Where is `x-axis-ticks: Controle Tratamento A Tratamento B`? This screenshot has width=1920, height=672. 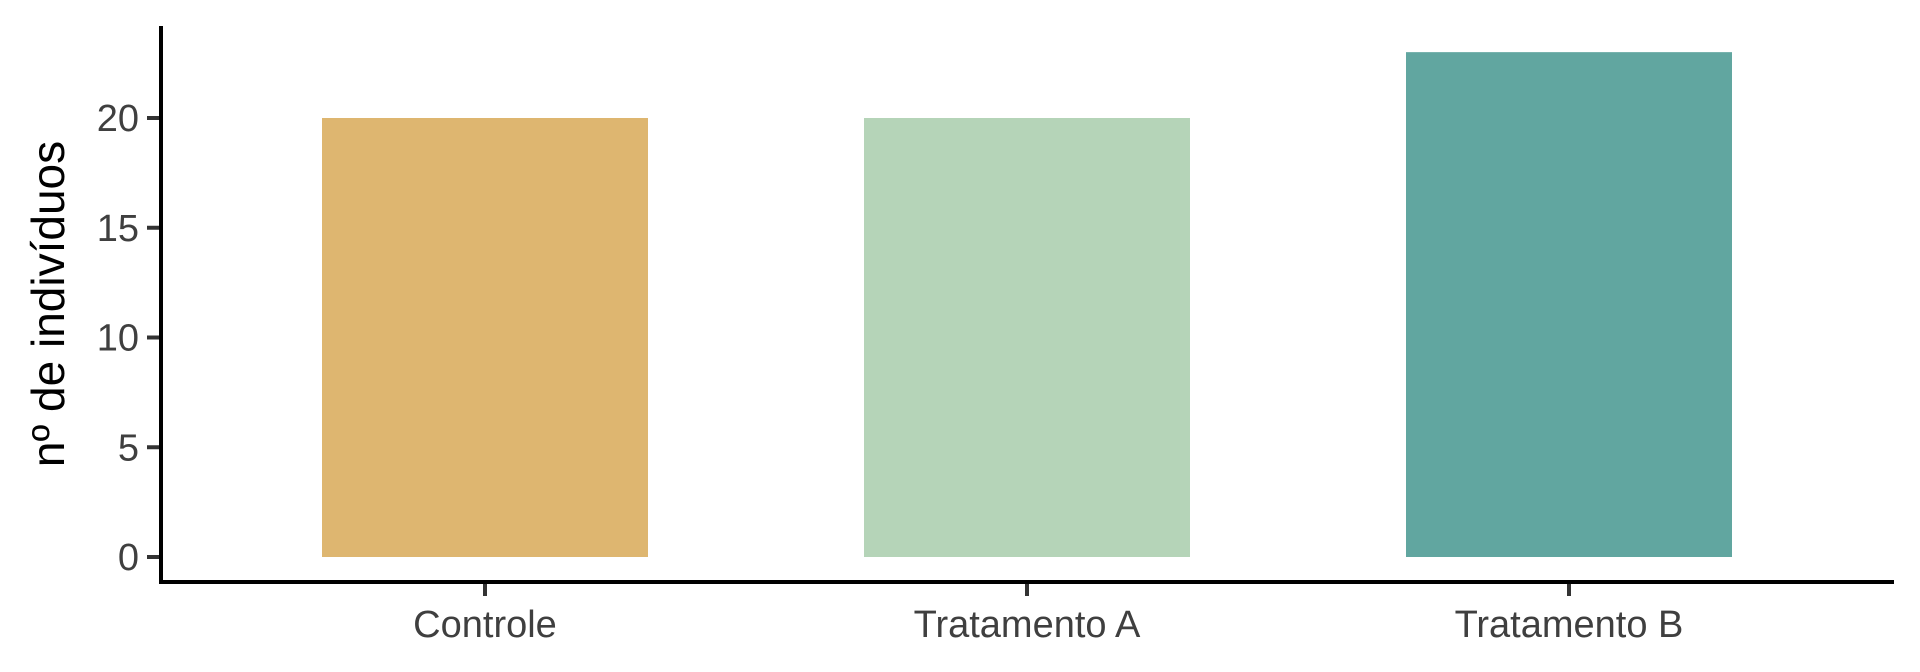 x-axis-ticks: Controle Tratamento A Tratamento B is located at coordinates (1048, 615).